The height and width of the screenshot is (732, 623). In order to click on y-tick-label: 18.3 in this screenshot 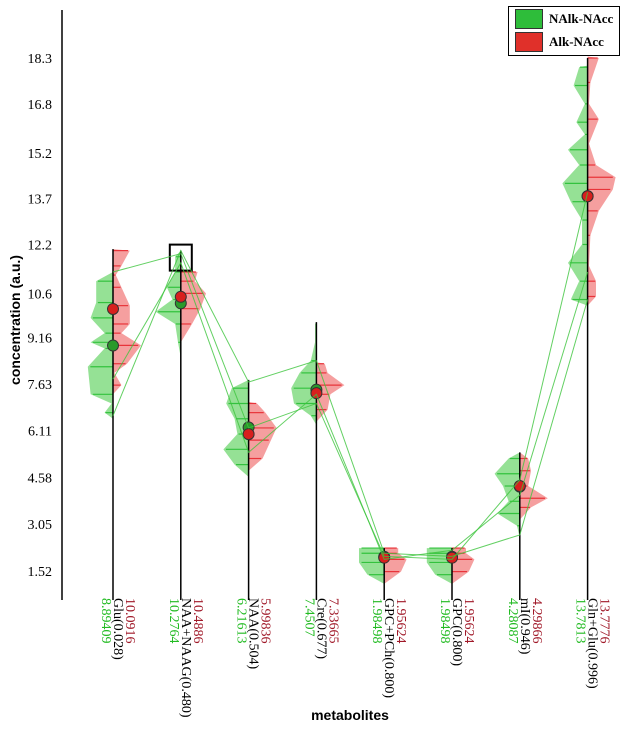, I will do `click(40, 59)`.